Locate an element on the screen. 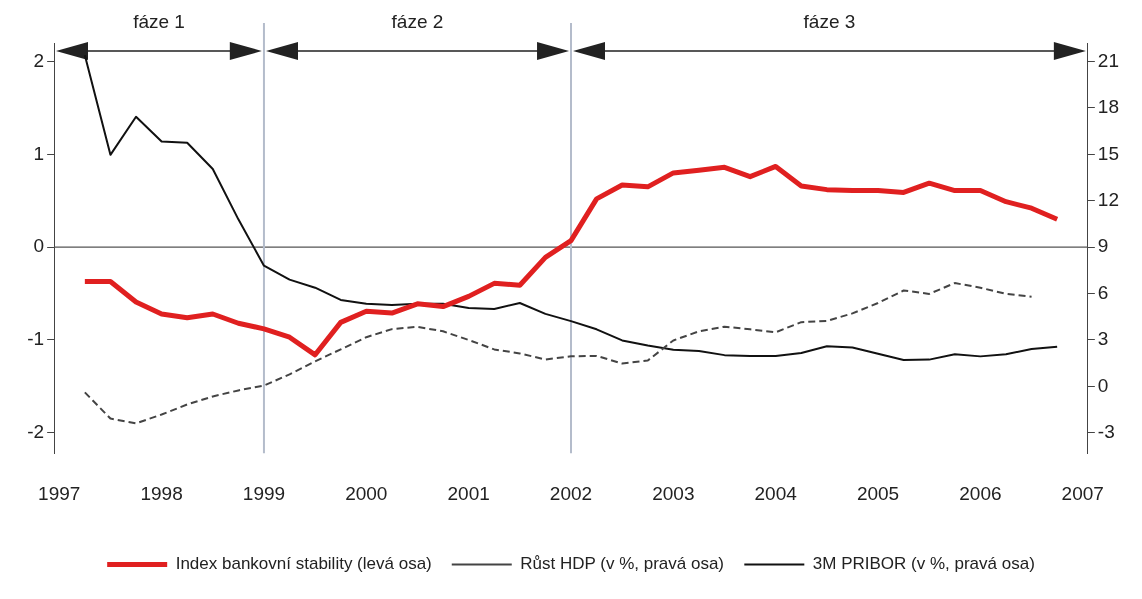 This screenshot has height=599, width=1142. legend-label: Růst HDP (v %, pravá osa) is located at coordinates (622, 564).